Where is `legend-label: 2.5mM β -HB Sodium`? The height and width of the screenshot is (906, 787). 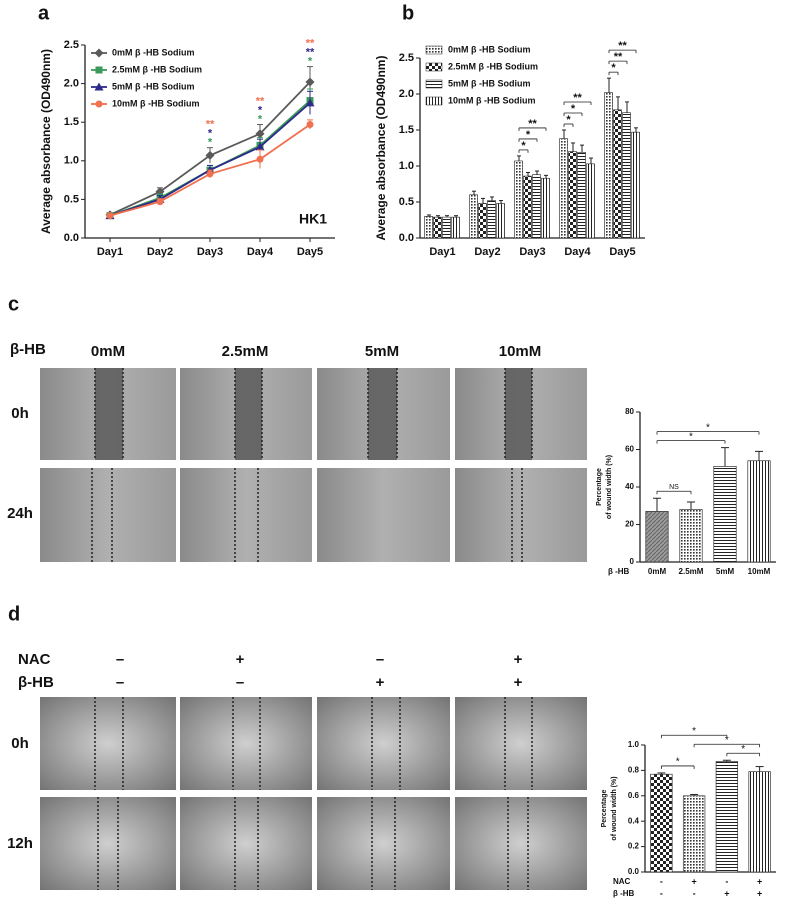
legend-label: 2.5mM β -HB Sodium is located at coordinates (493, 66).